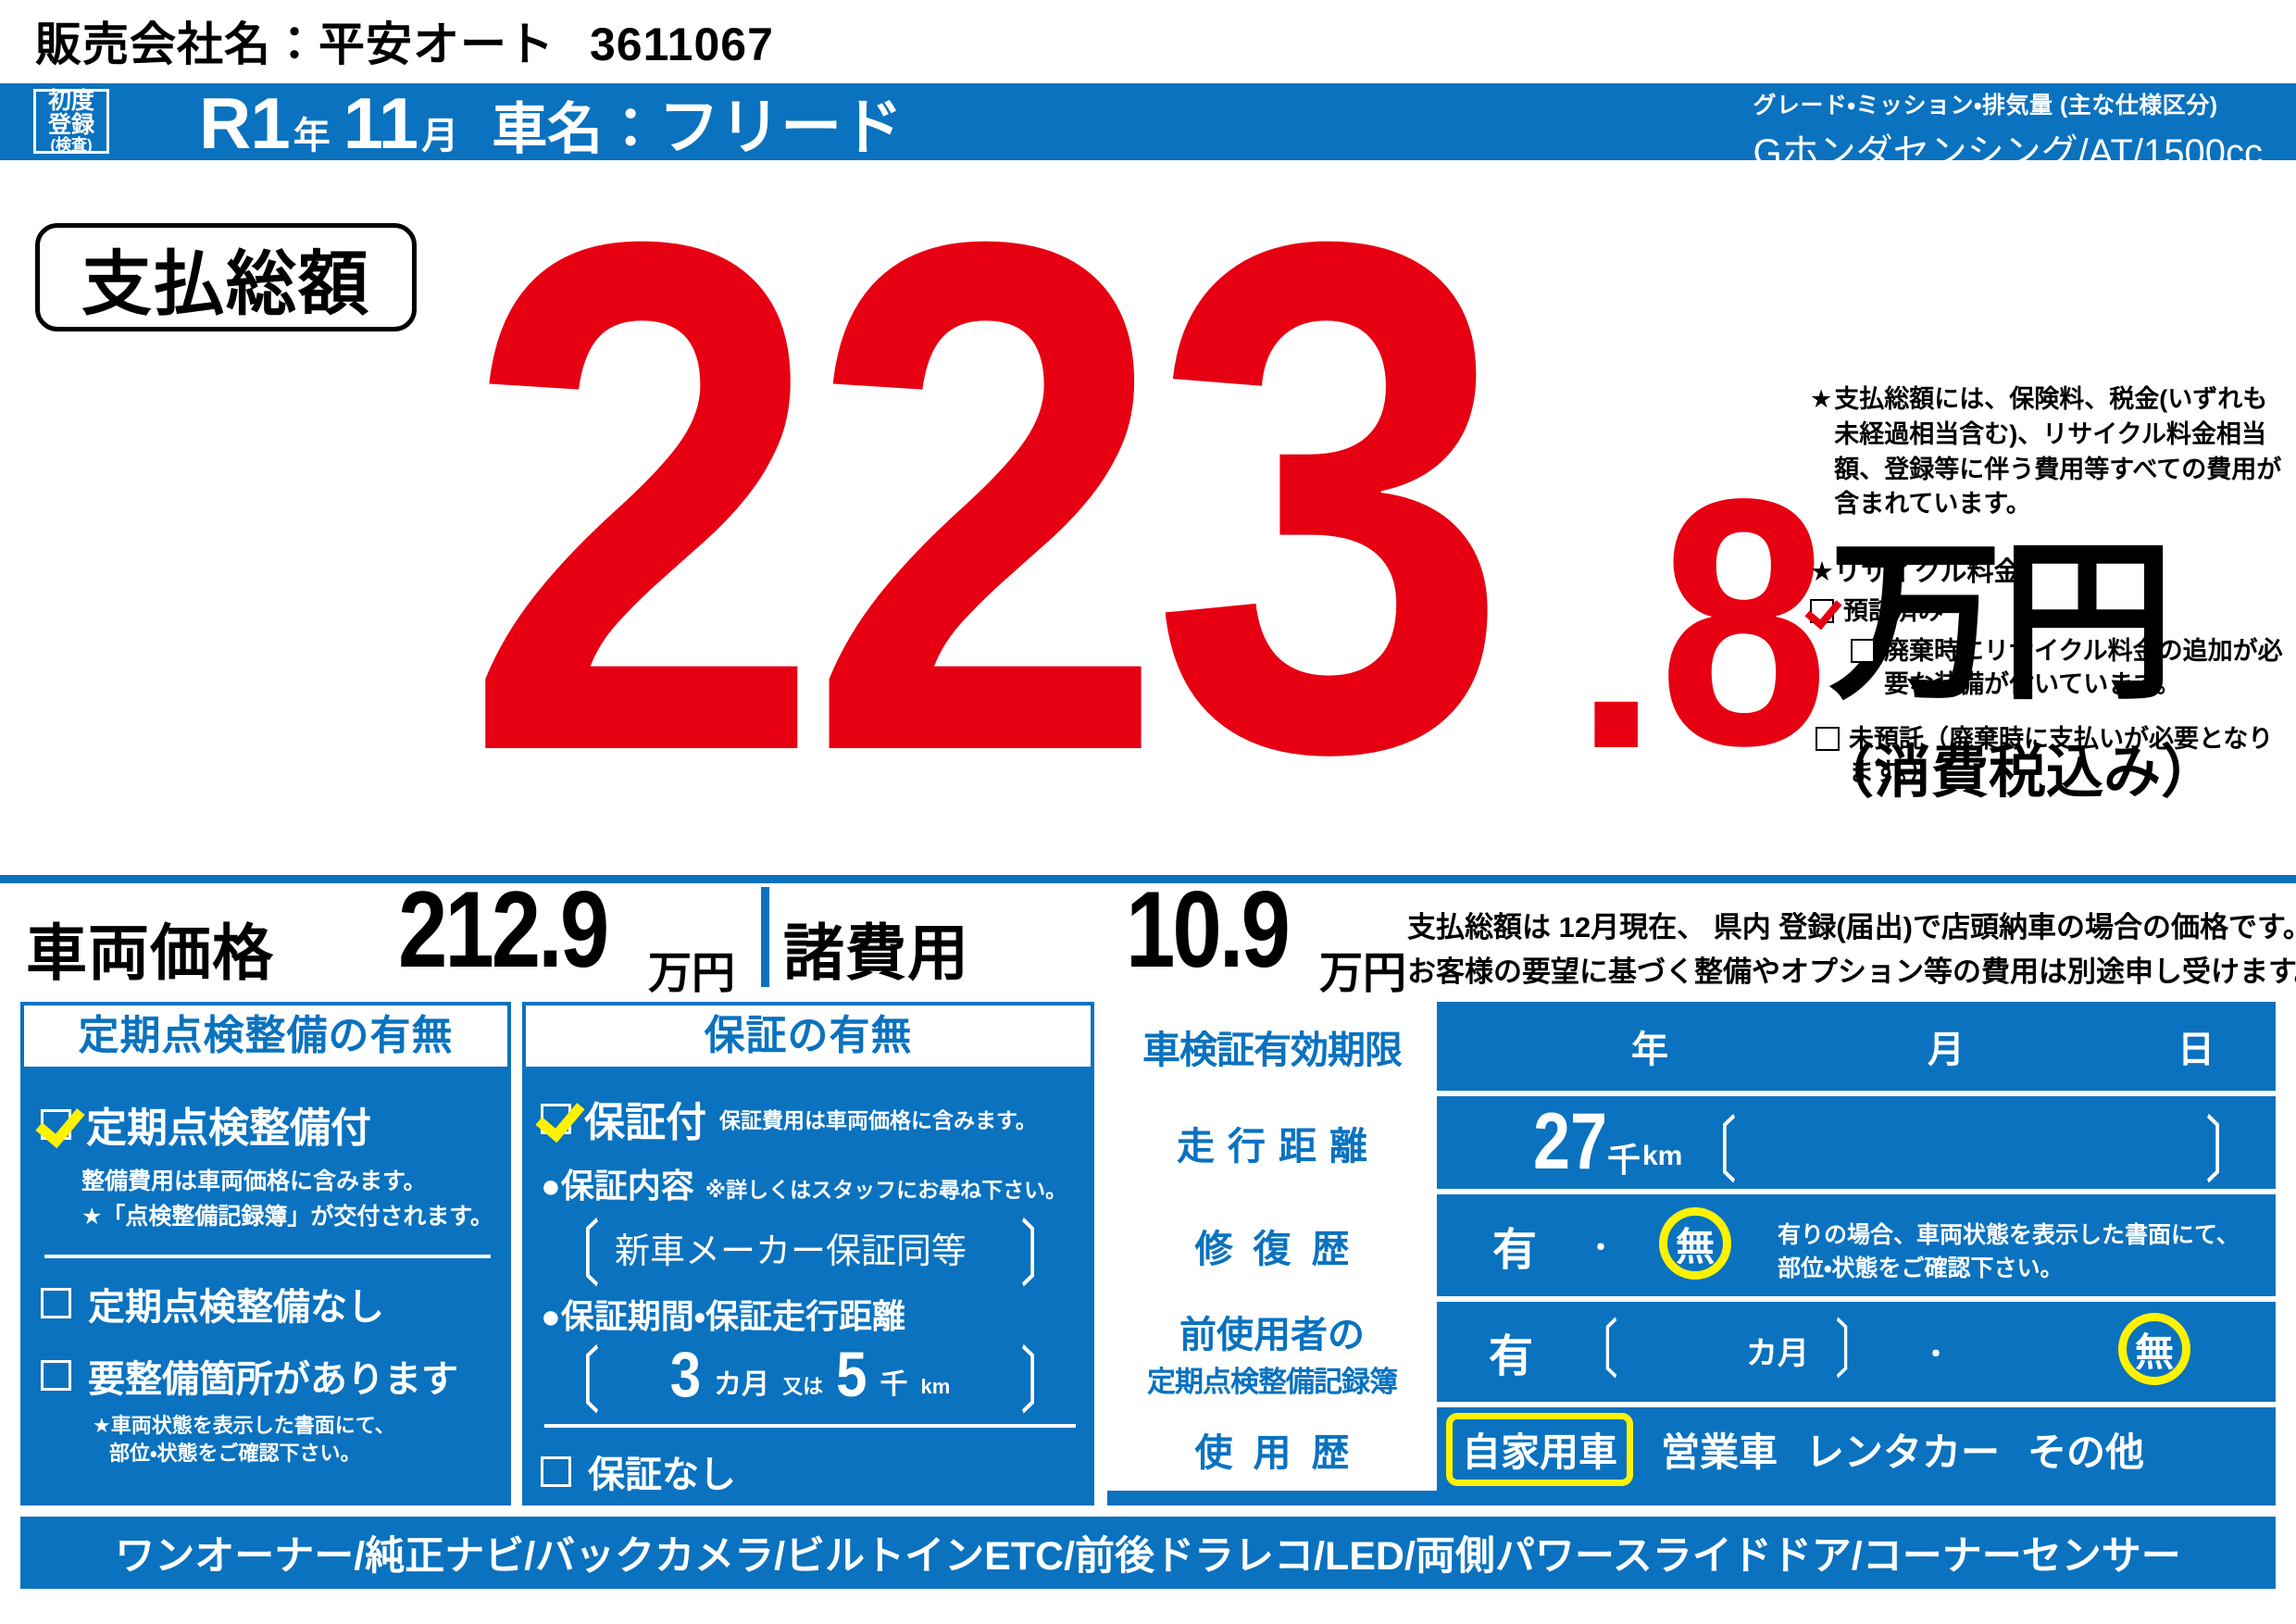 The image size is (2296, 1624). Describe the element at coordinates (228, 1128) in the screenshot. I see `inspection-with-label: 定期点検整備付` at that location.